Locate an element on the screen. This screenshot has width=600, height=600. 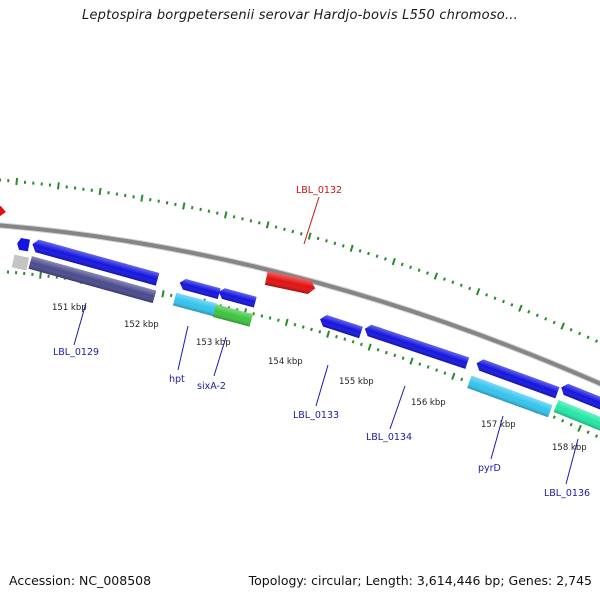
gene-label-LBL_0134: LBL_0134 is located at coordinates (389, 437).